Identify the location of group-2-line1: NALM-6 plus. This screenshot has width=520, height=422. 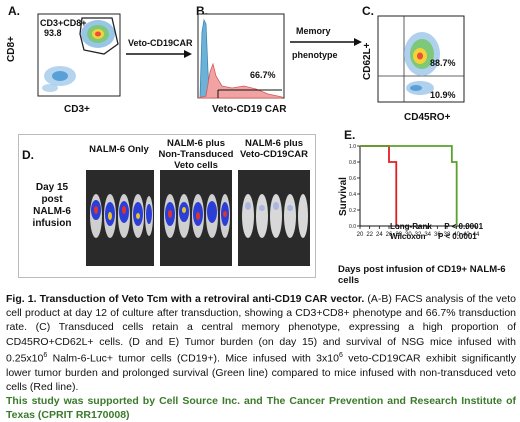
(196, 143).